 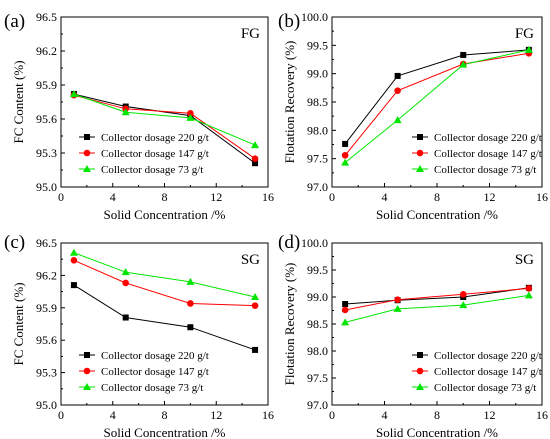 I want to click on y-tick-label: 98.5, so click(x=317, y=324).